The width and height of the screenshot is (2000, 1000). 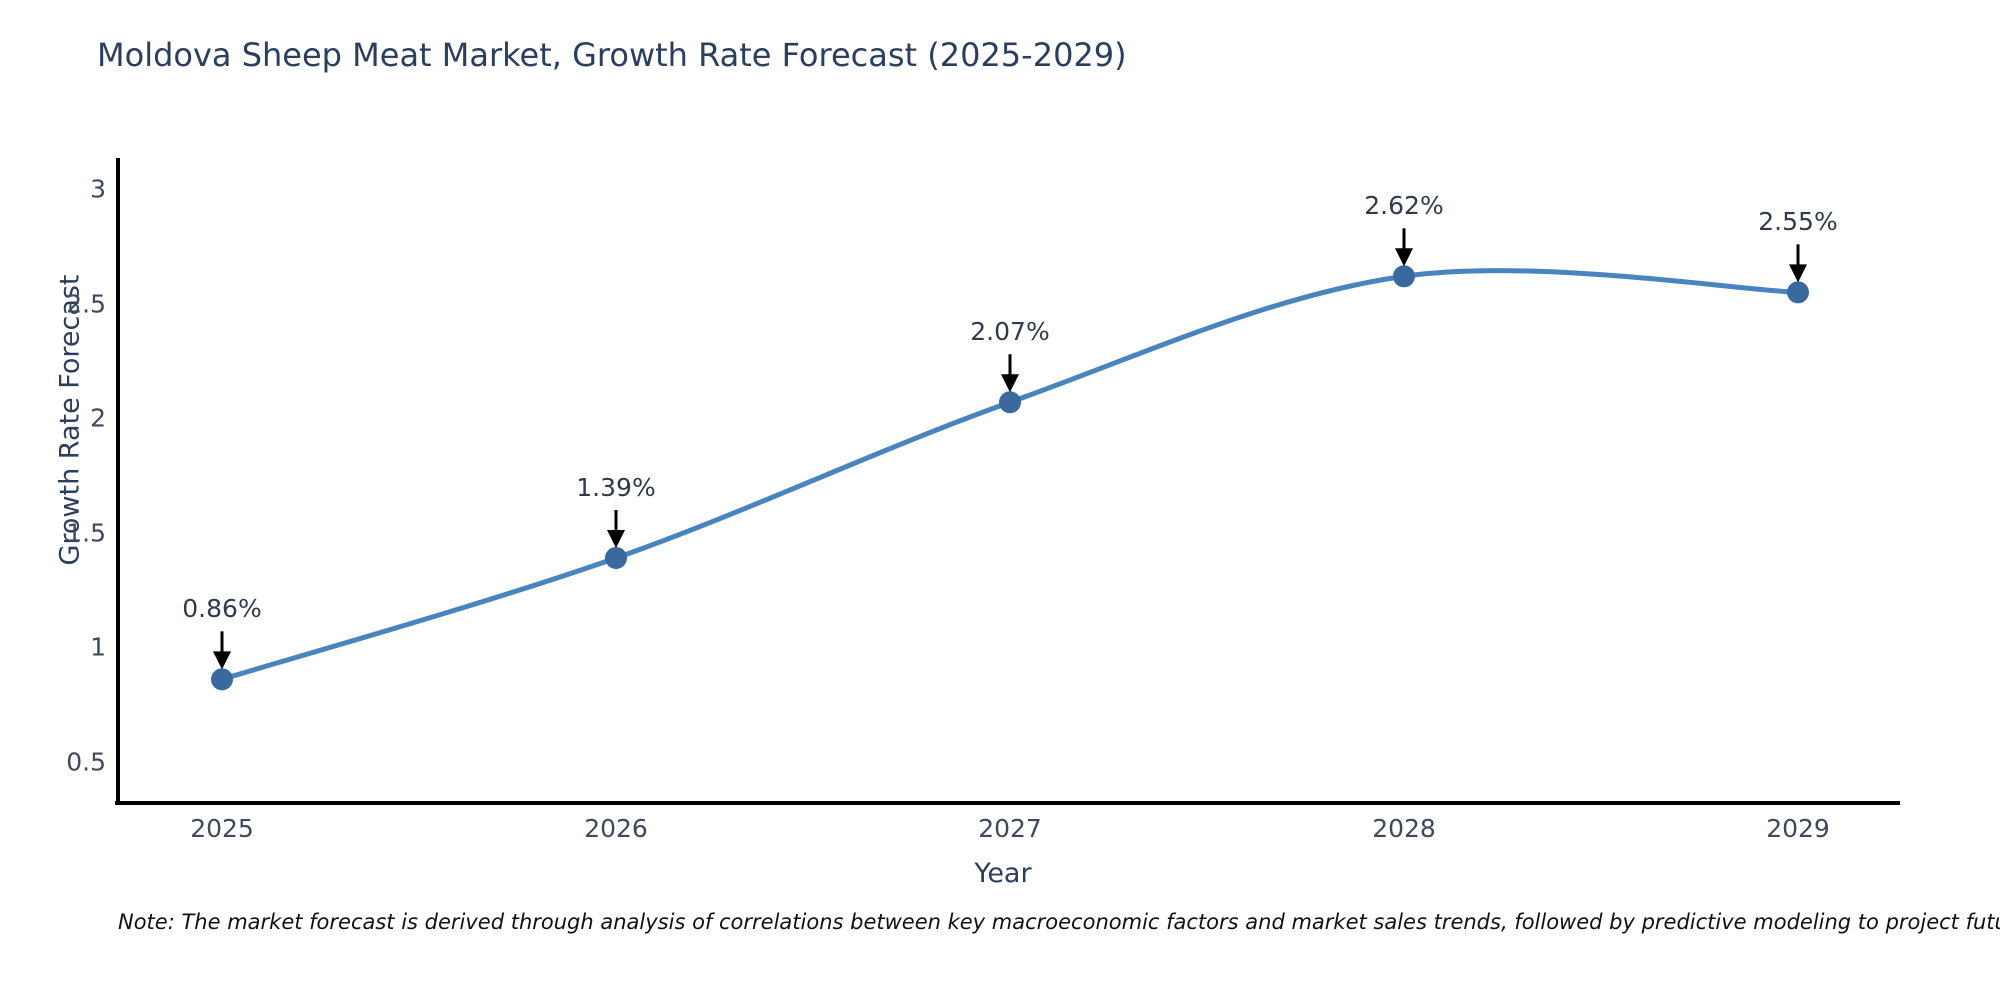 I want to click on y-tick-label: 3, so click(x=98, y=189).